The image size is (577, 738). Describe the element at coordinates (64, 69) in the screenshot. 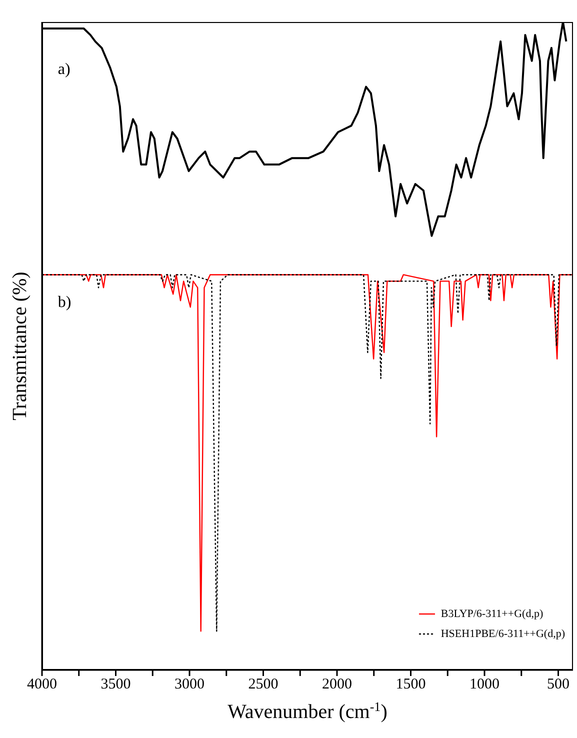

I see `annotation: a)` at that location.